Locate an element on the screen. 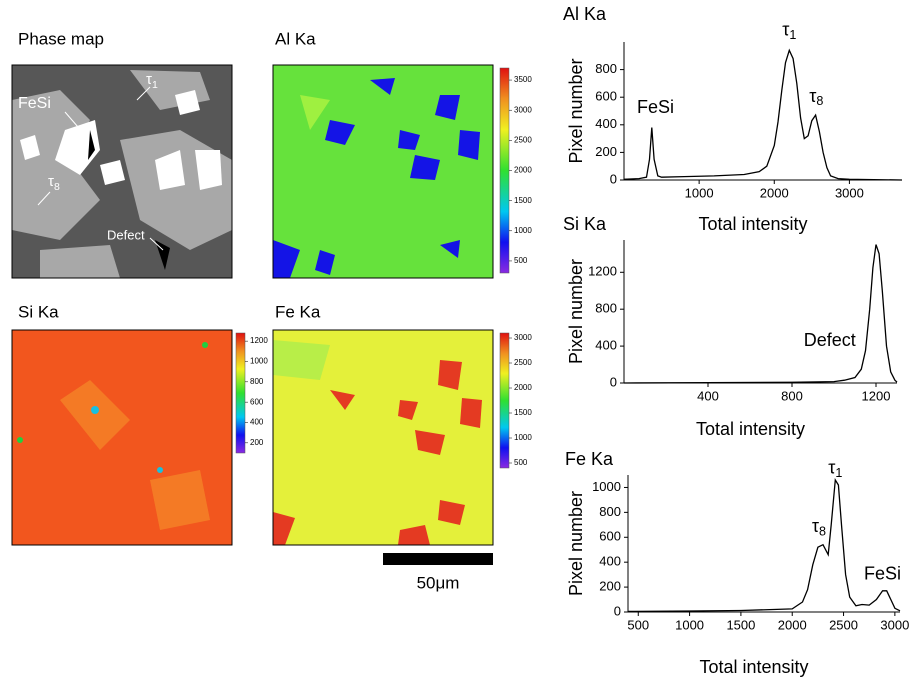 This screenshot has width=916, height=686. chart-title: Fe Ka is located at coordinates (589, 459).